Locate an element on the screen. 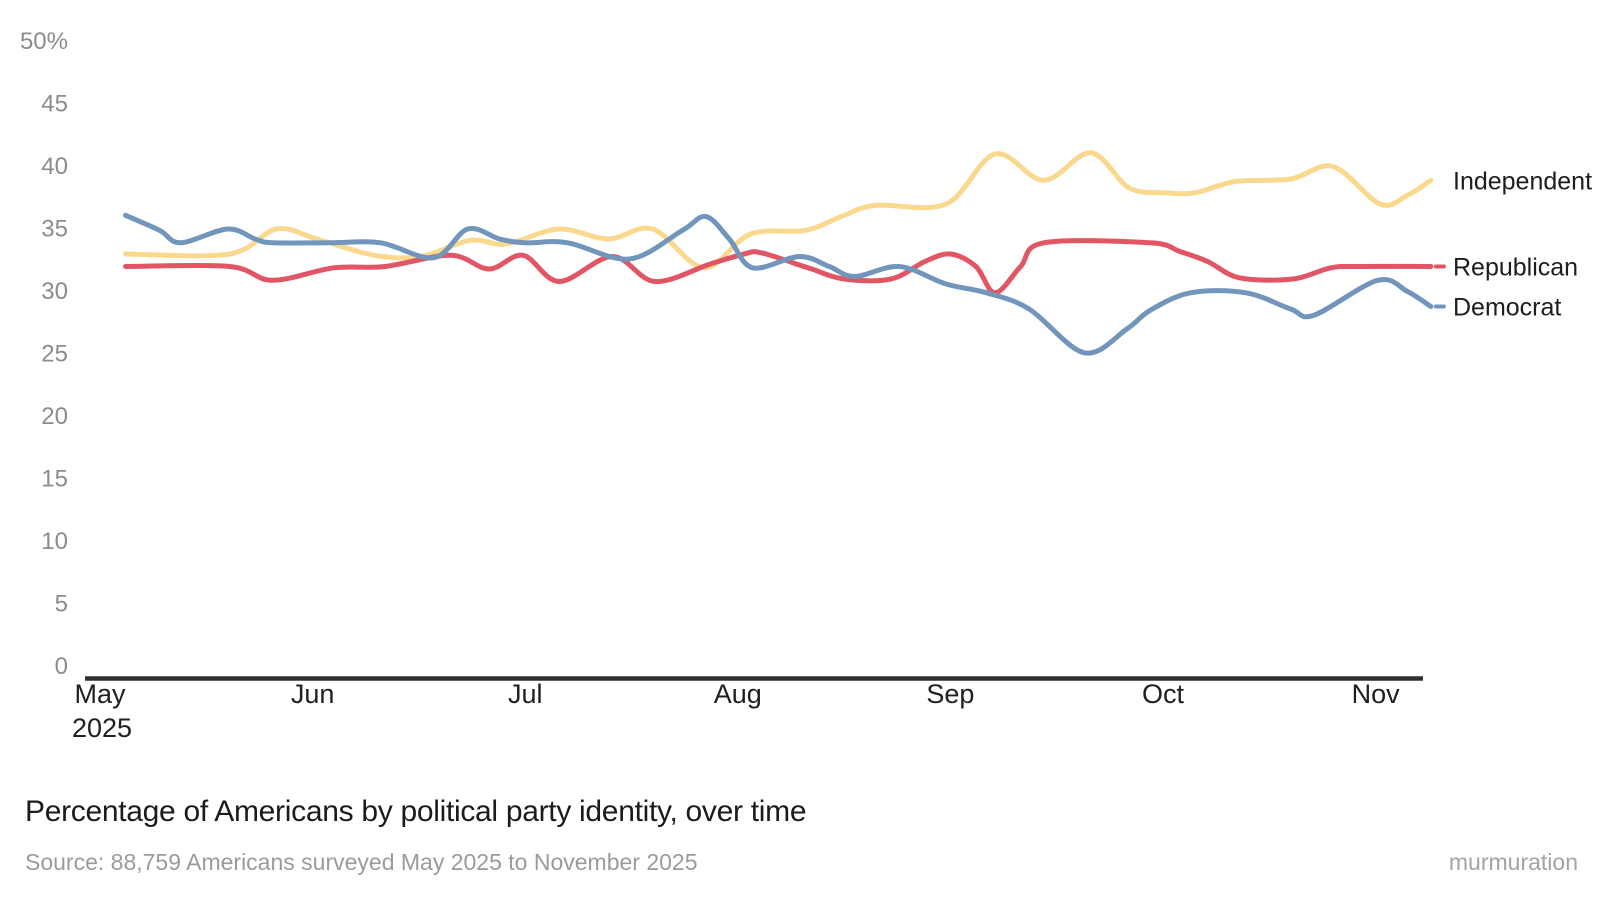 Image resolution: width=1600 pixels, height=920 pixels. series-line-republican is located at coordinates (778, 267).